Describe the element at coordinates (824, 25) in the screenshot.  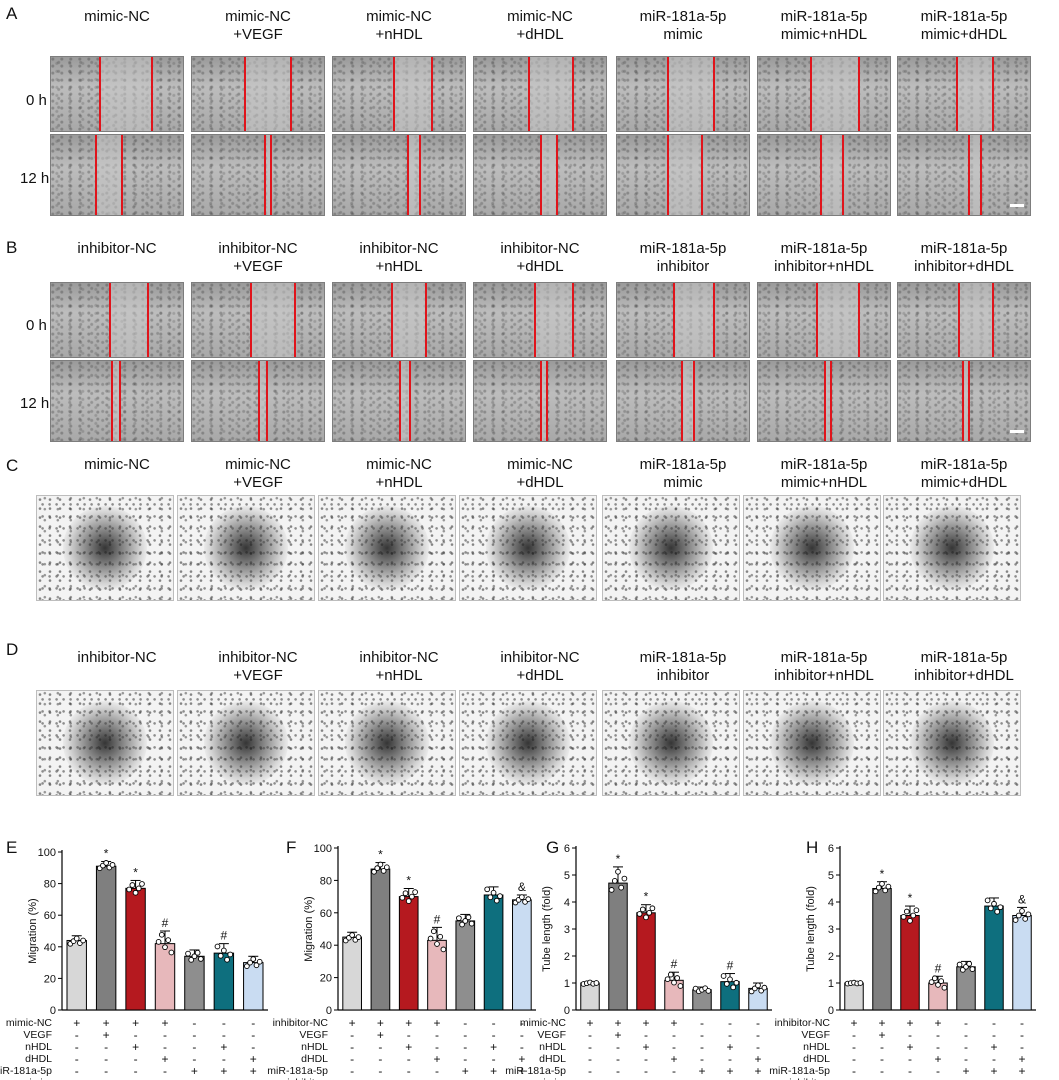
I see `panel-a-mimic-column-label-5: miR-181a-5p mimic+nHDL` at that location.